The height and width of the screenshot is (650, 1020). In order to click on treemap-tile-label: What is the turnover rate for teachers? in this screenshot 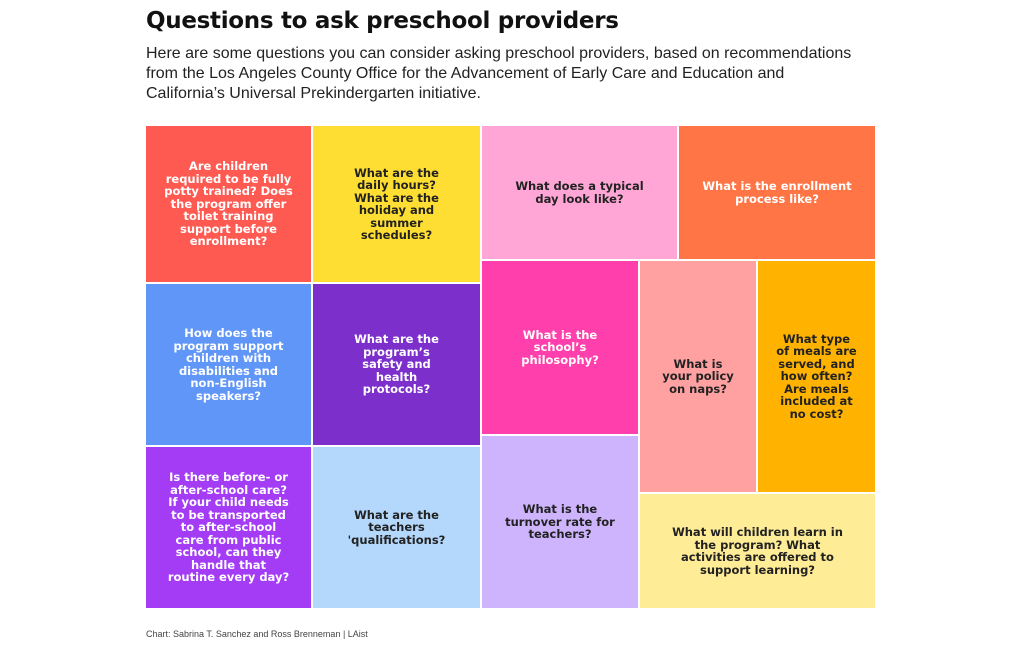, I will do `click(560, 522)`.